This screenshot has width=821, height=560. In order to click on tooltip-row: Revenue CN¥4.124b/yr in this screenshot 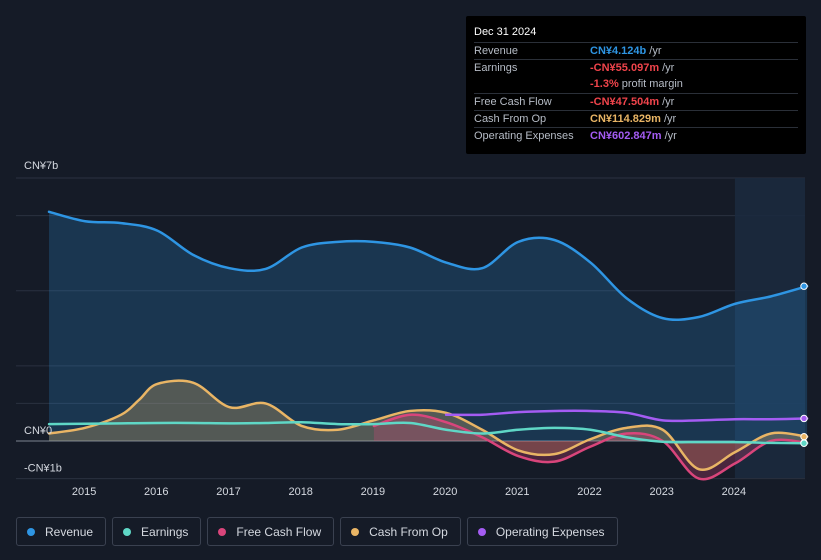, I will do `click(636, 50)`.